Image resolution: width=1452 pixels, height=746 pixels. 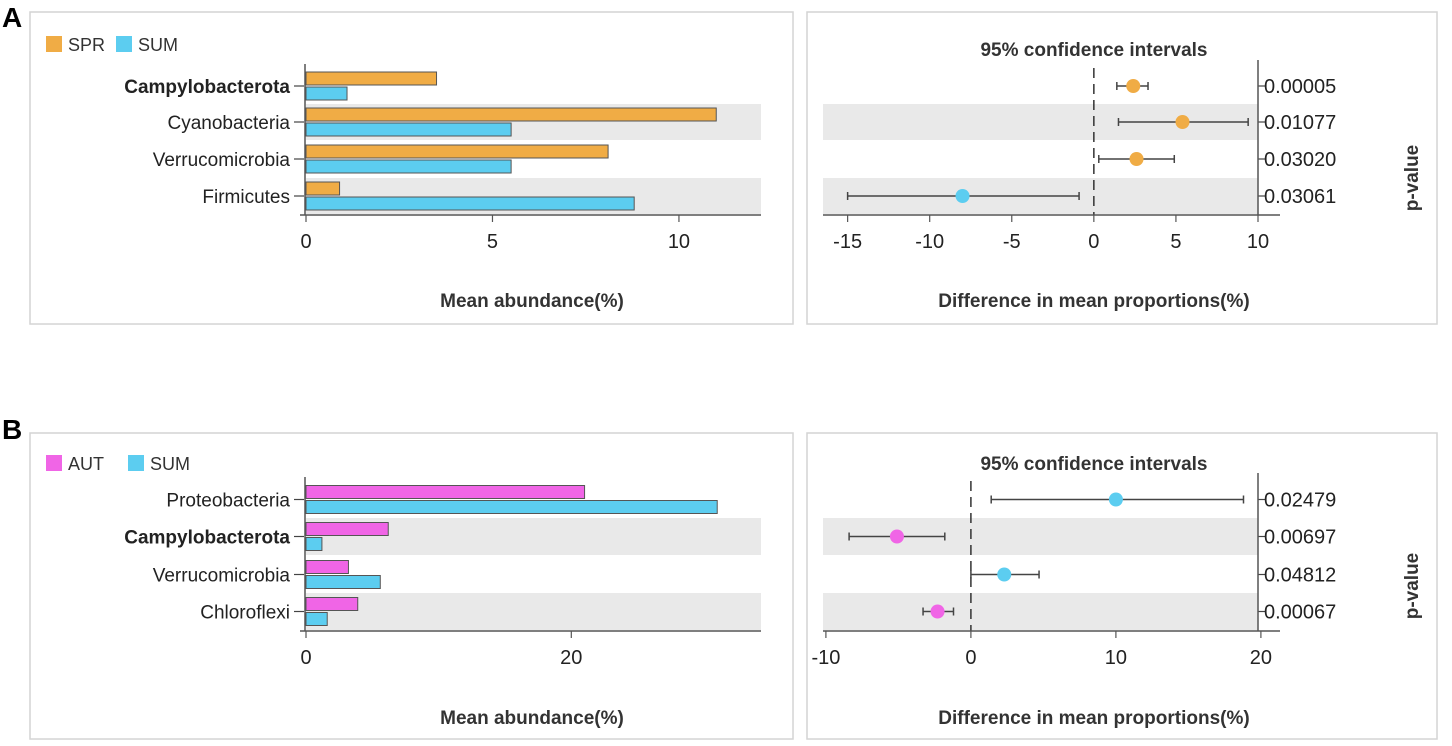 I want to click on pvalue-label-b: p-value, so click(x=1412, y=586).